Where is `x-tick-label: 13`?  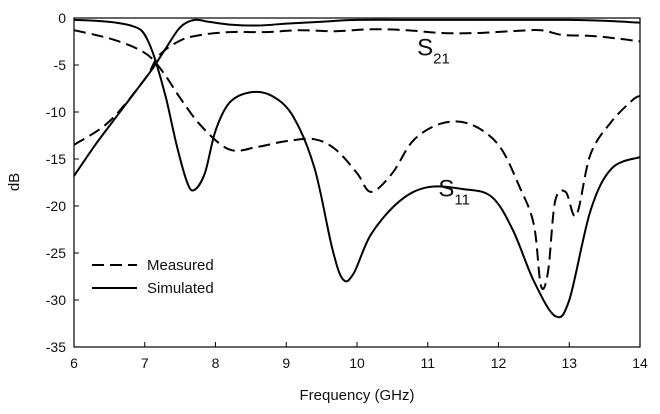 x-tick-label: 13 is located at coordinates (569, 363).